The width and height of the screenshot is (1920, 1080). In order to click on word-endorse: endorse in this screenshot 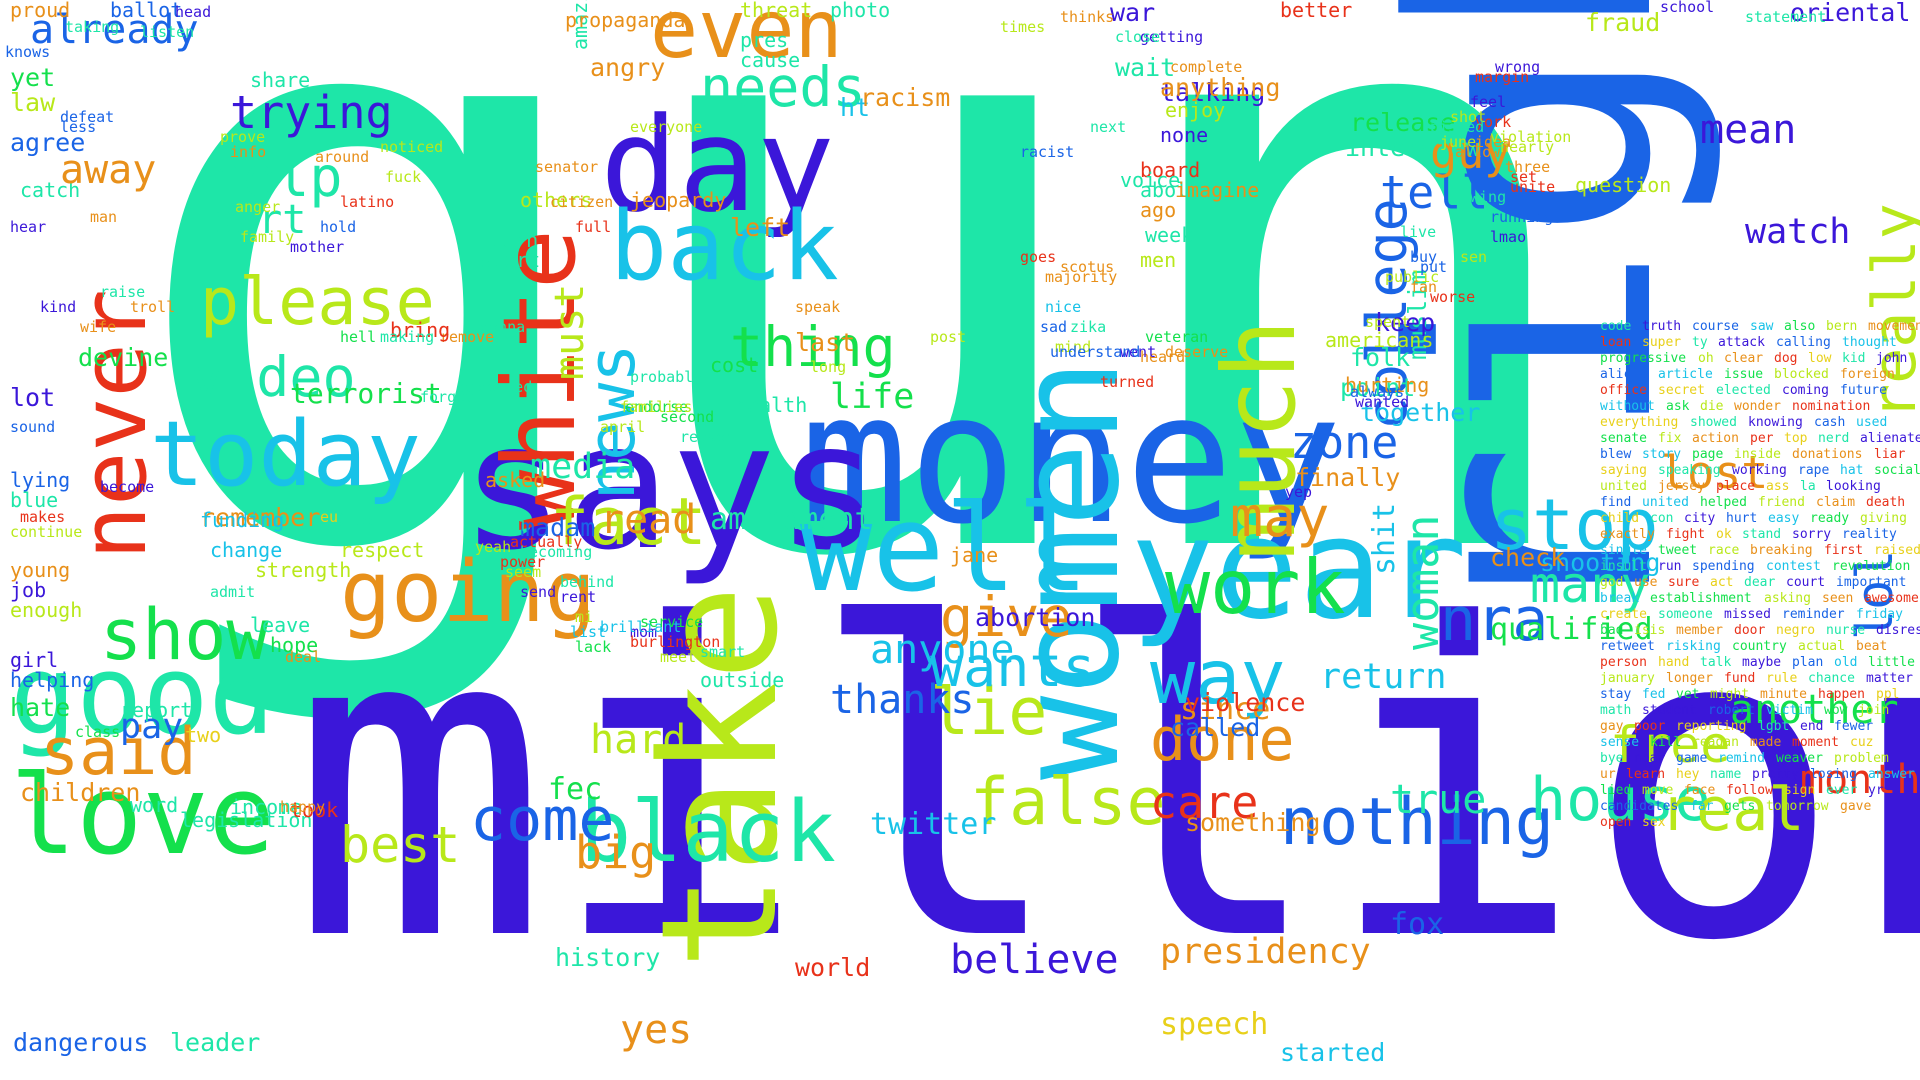, I will do `click(657, 407)`.